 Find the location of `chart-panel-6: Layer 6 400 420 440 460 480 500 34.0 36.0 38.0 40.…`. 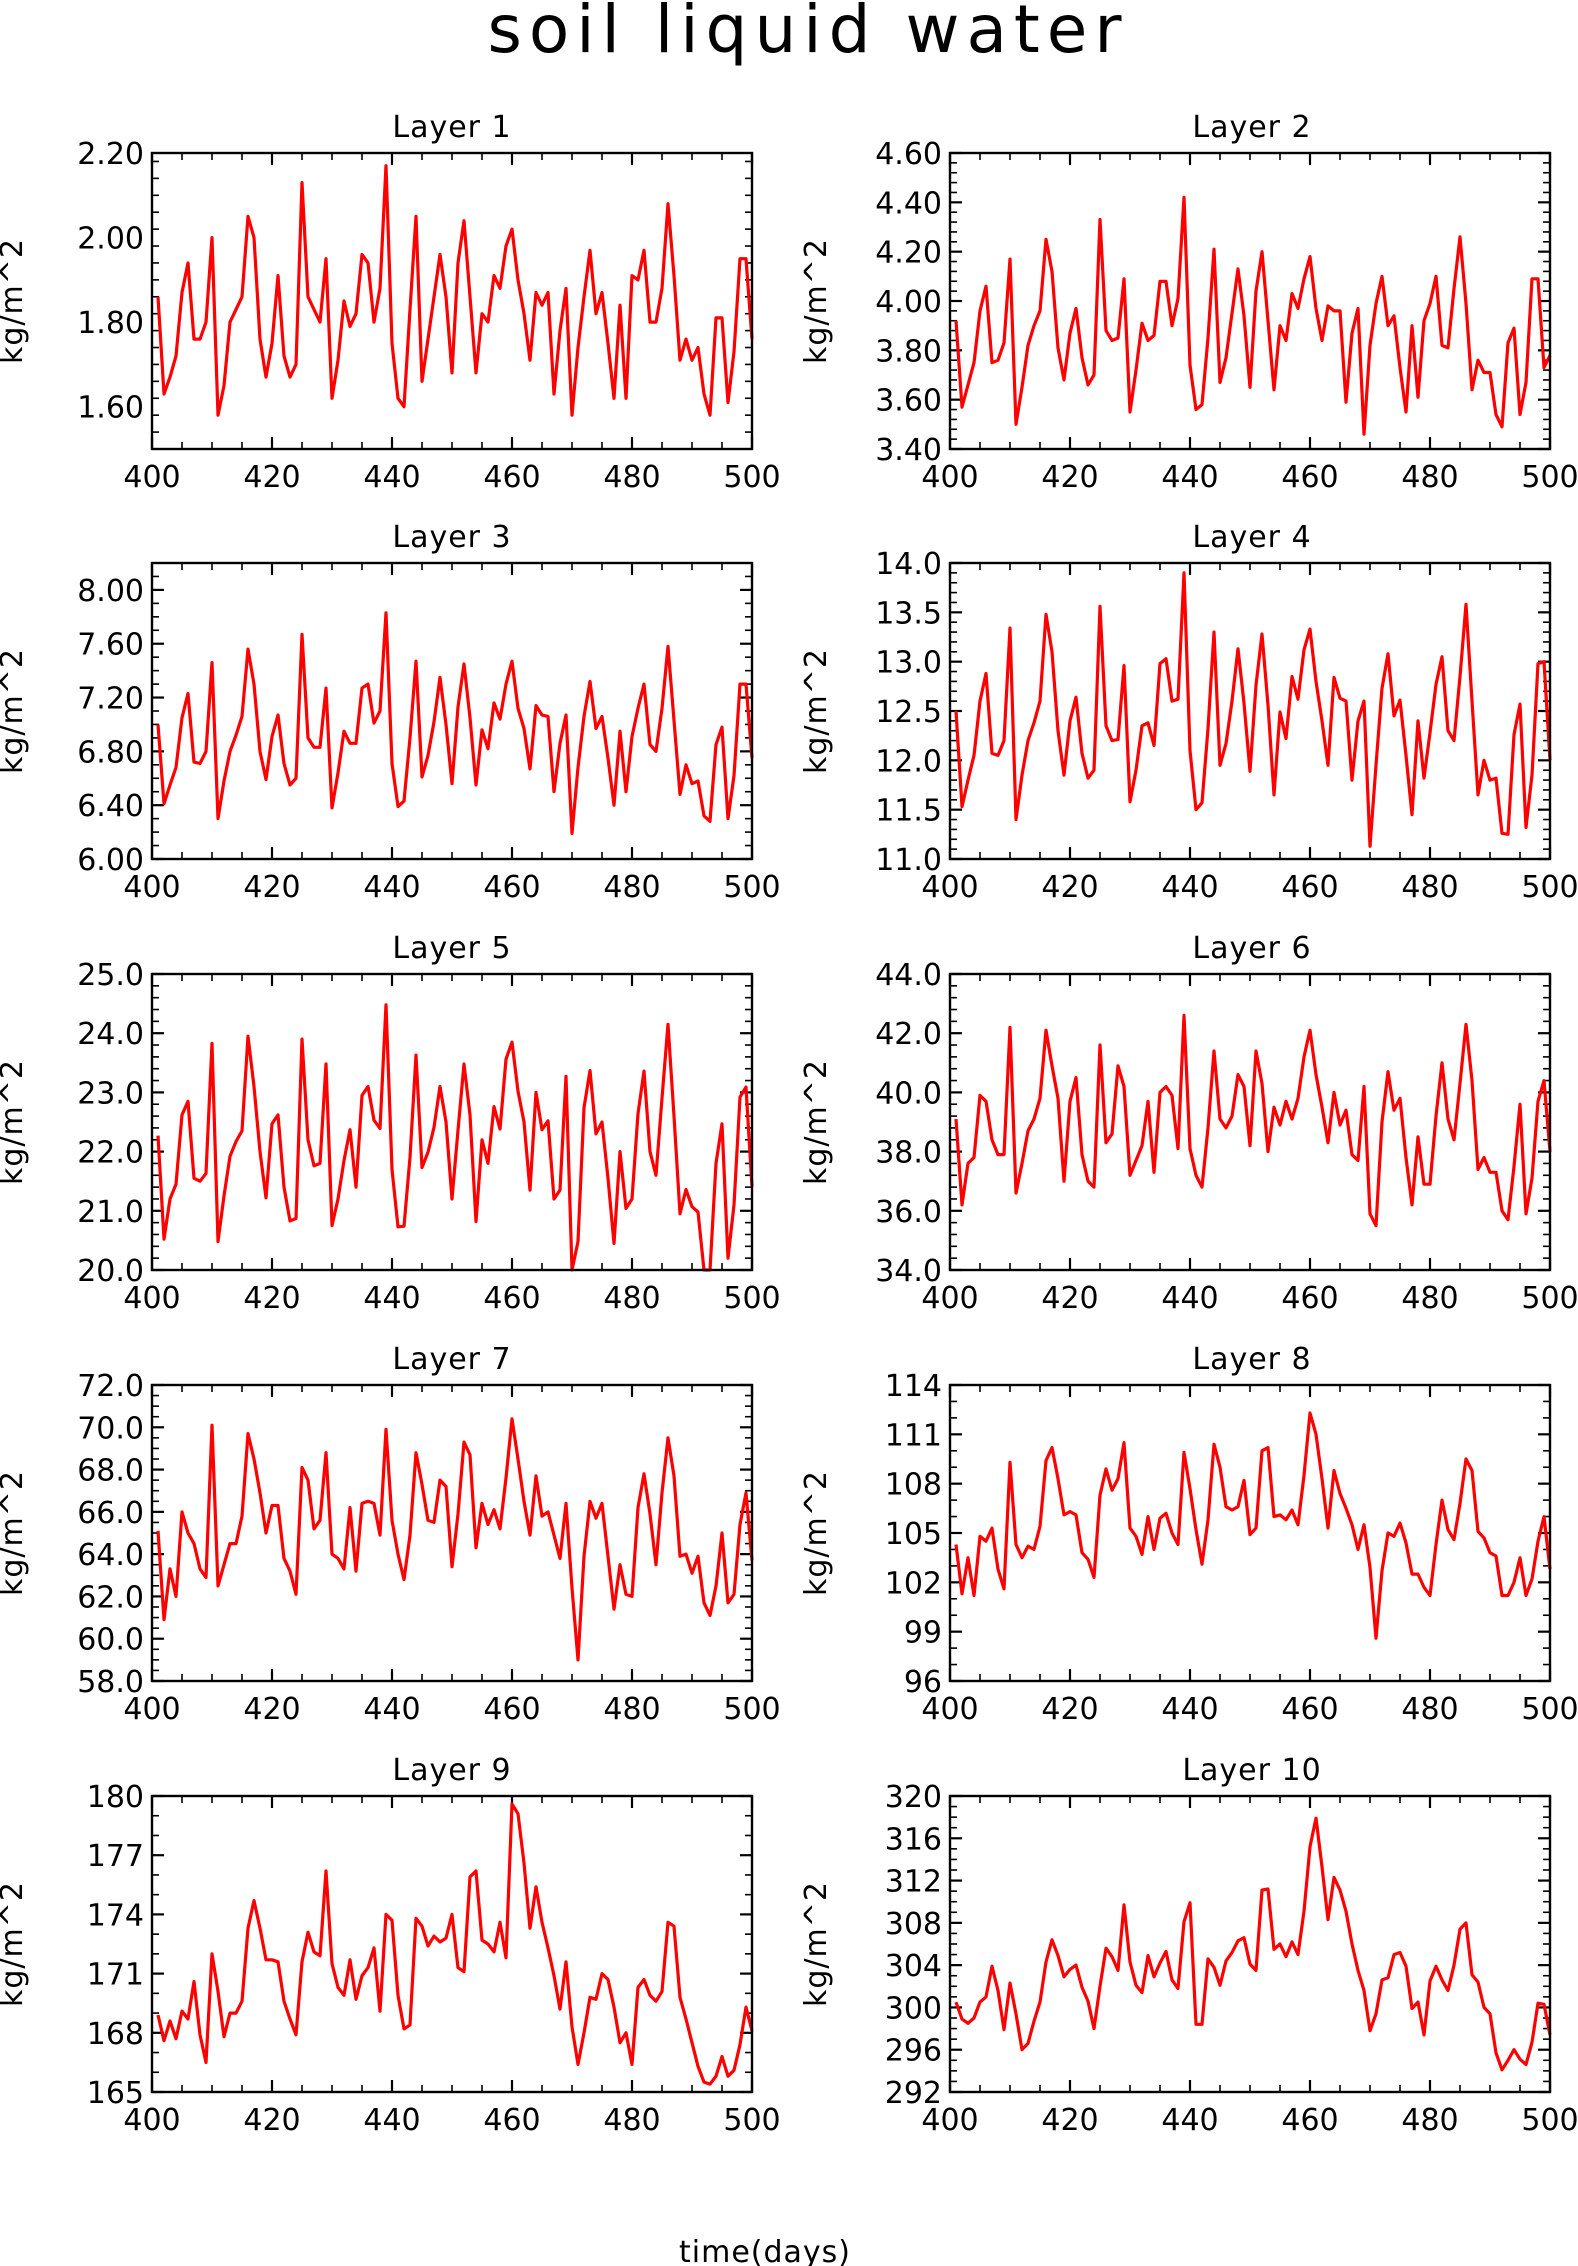

chart-panel-6: Layer 6 400 420 440 460 480 500 34.0 36.0 38.0 40.… is located at coordinates (1188, 1123).